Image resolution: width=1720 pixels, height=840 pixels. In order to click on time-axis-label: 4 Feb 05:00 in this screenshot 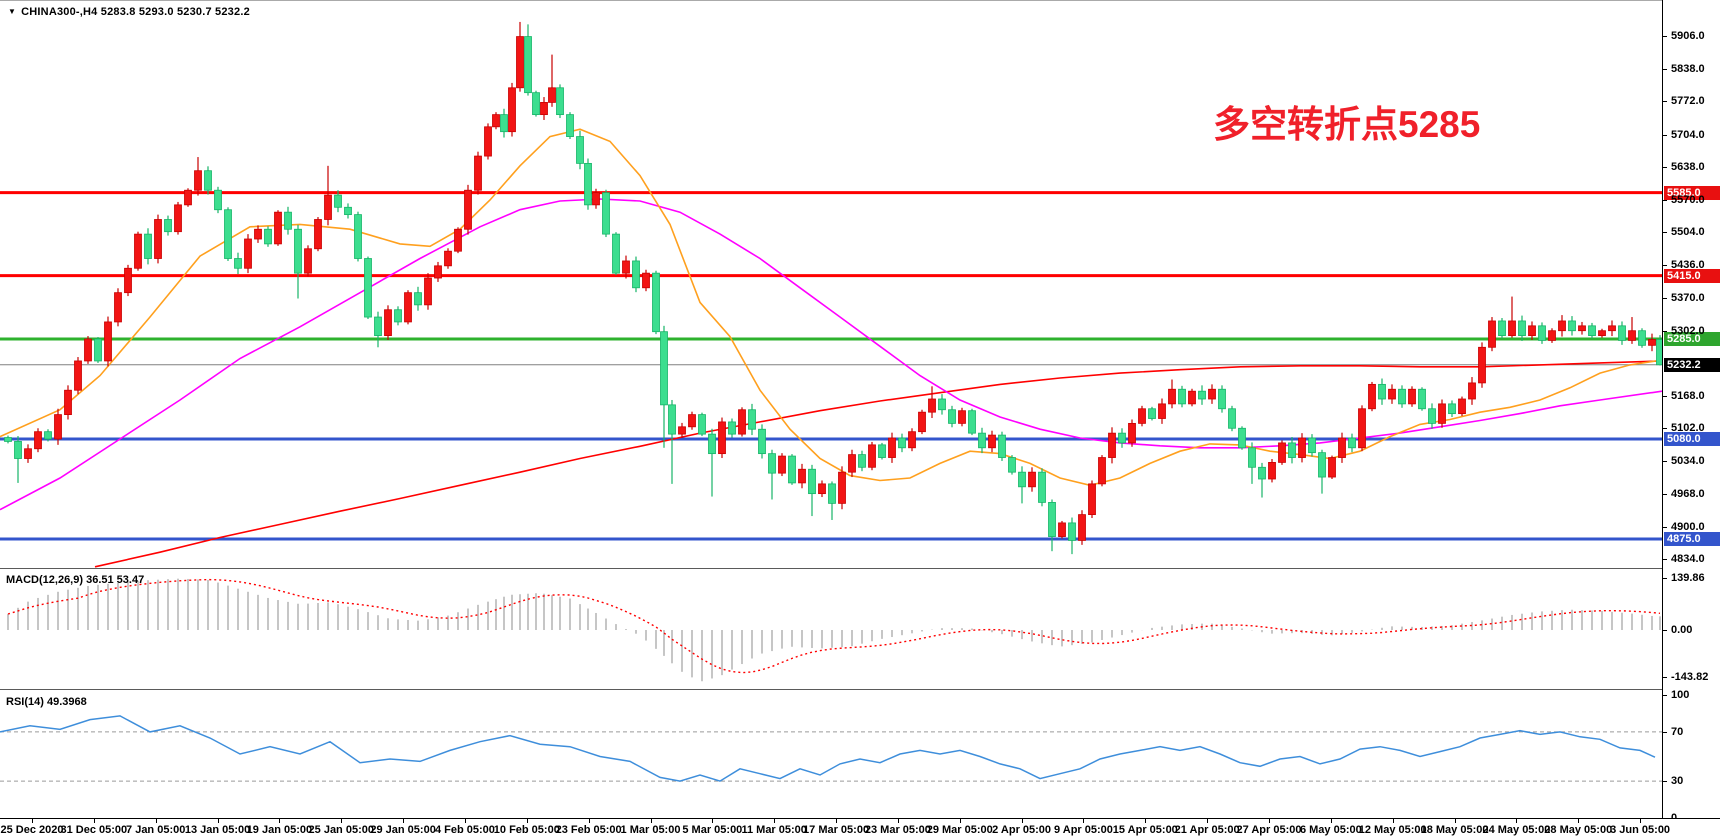, I will do `click(464, 830)`.